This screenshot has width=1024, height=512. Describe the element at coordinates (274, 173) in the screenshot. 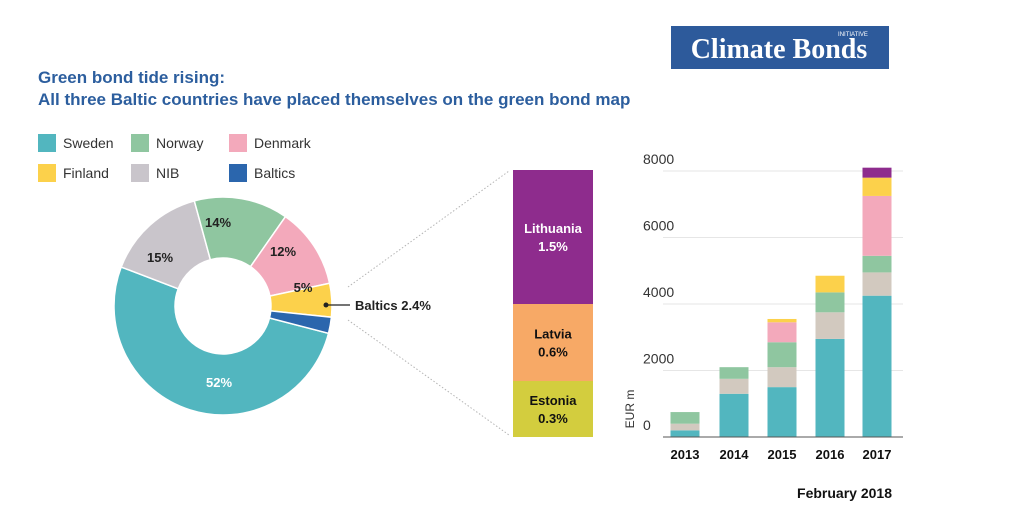

I see `legend-label-baltics: Baltics` at that location.